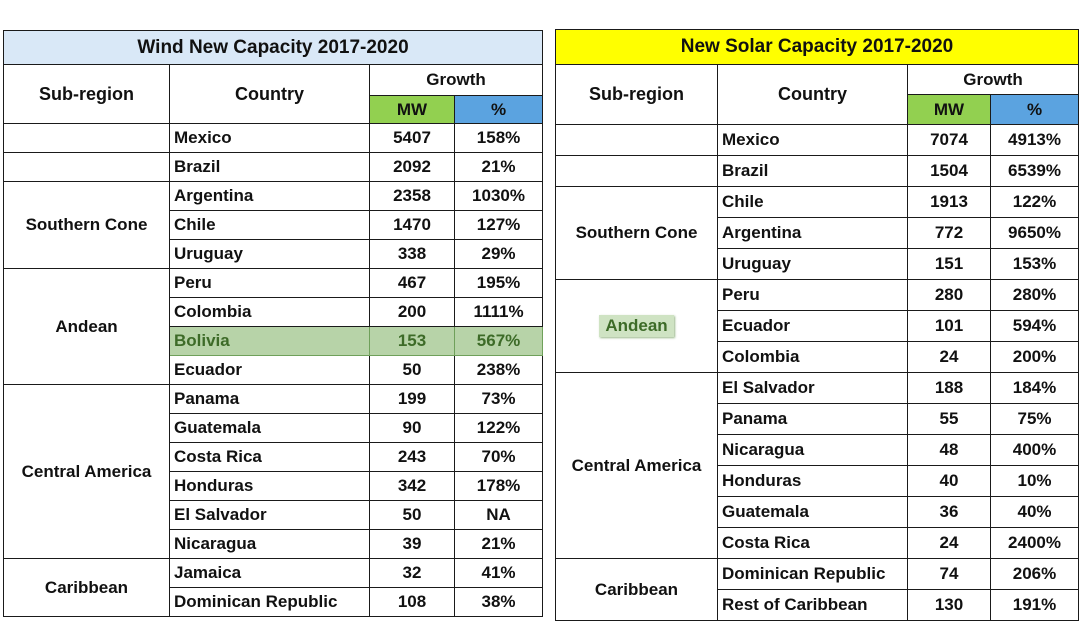 Image resolution: width=1087 pixels, height=632 pixels. I want to click on country-cell: Colombia, so click(269, 312).